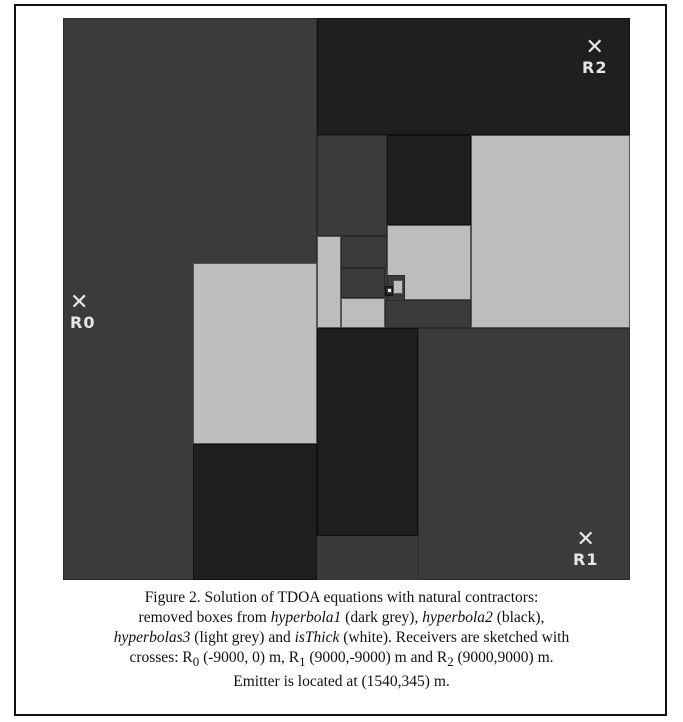  Describe the element at coordinates (454, 637) in the screenshot. I see `caption-text: (white). Receivers are sketched with` at that location.